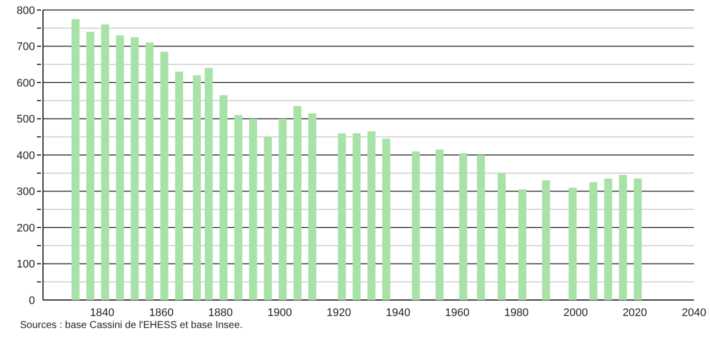 Image resolution: width=710 pixels, height=340 pixels. What do you see at coordinates (161, 312) in the screenshot?
I see `x-tick-label: 1860` at bounding box center [161, 312].